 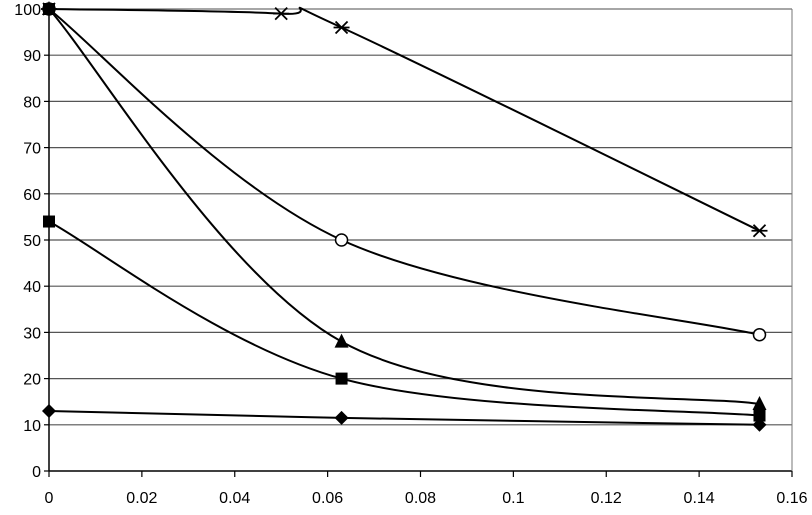 What do you see at coordinates (32, 241) in the screenshot?
I see `y-tick-label: 50` at bounding box center [32, 241].